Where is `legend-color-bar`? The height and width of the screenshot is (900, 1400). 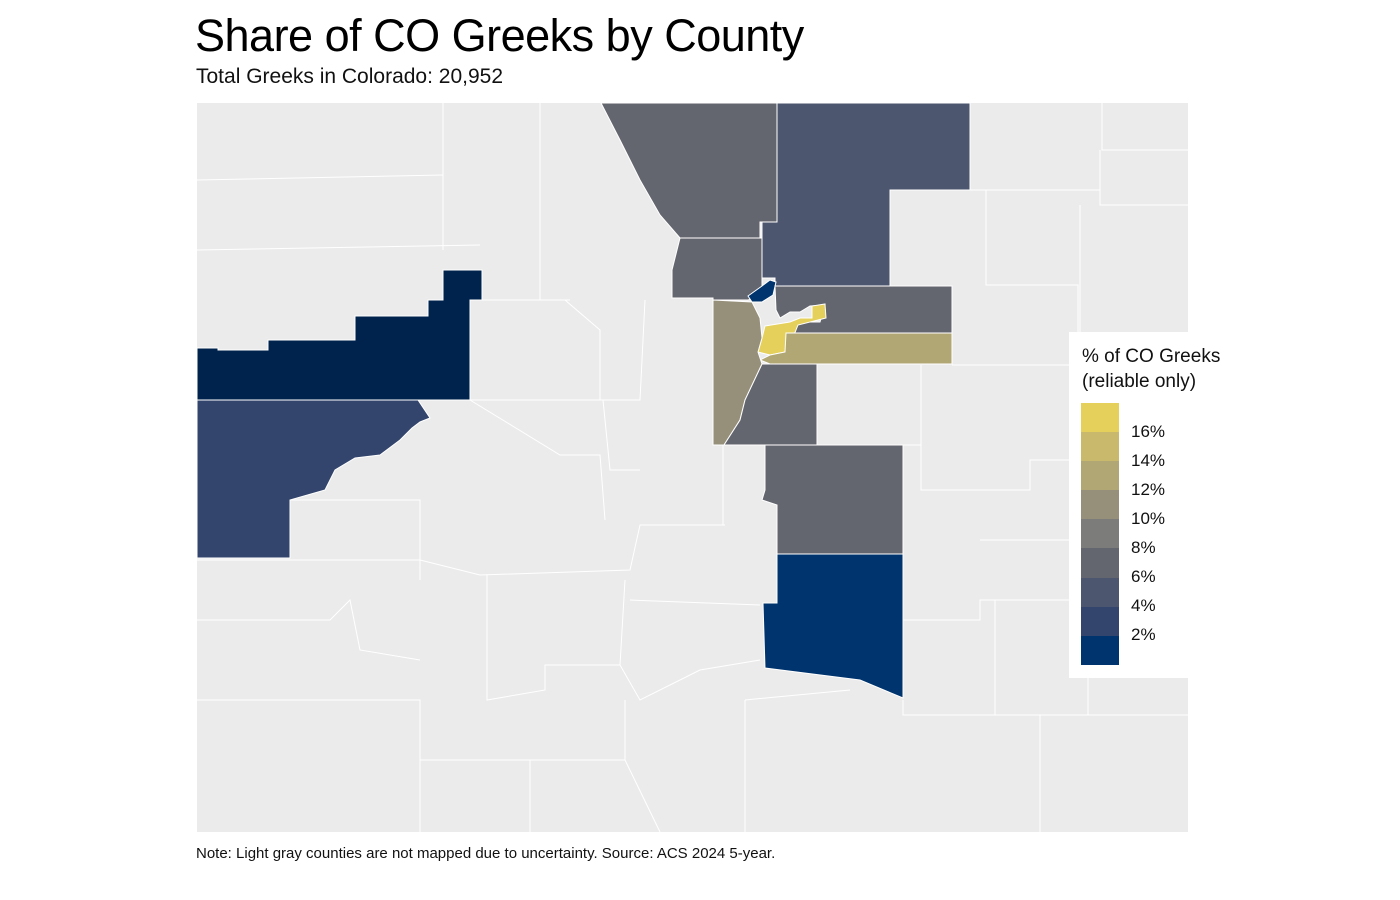
legend-color-bar is located at coordinates (1100, 534).